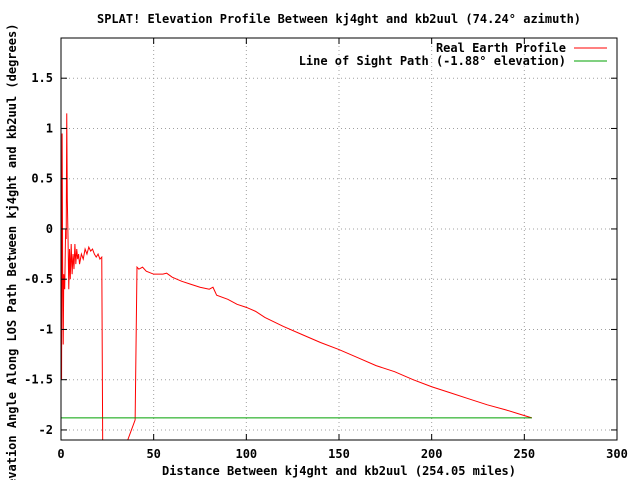 Image resolution: width=640 pixels, height=480 pixels. Describe the element at coordinates (501, 48) in the screenshot. I see `legend-label-0: Real Earth Profile` at that location.